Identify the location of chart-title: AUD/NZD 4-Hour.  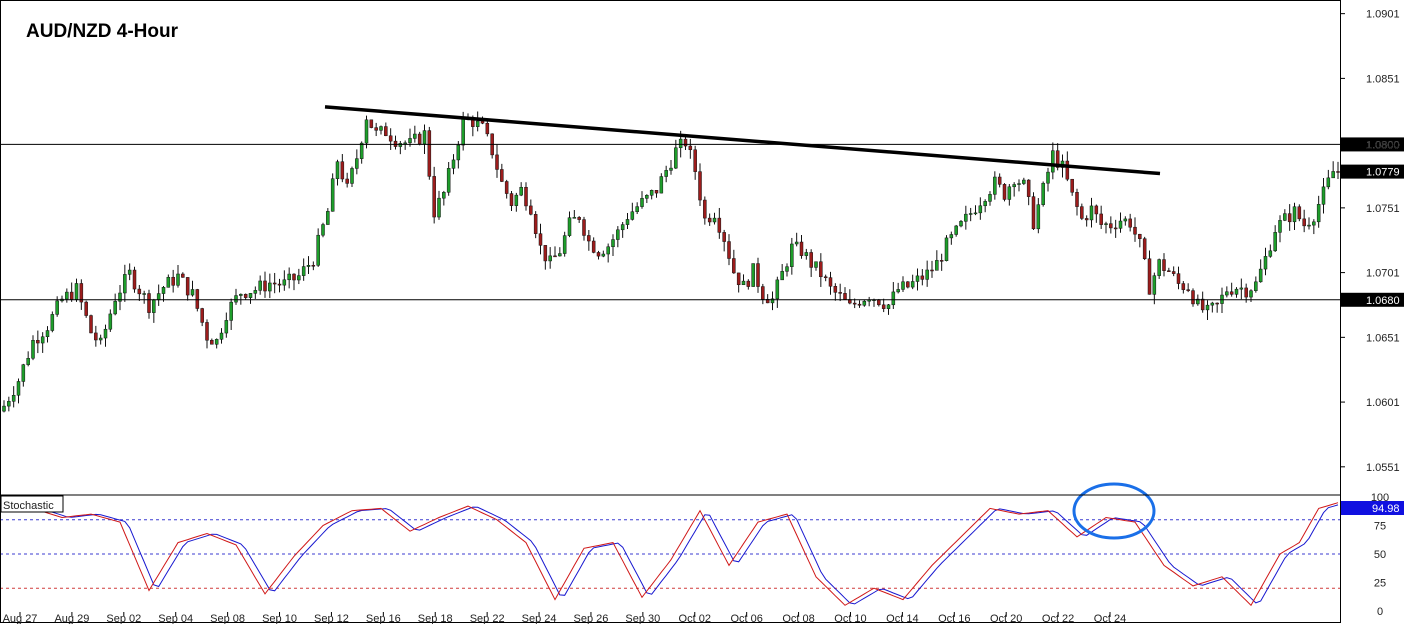
(102, 31).